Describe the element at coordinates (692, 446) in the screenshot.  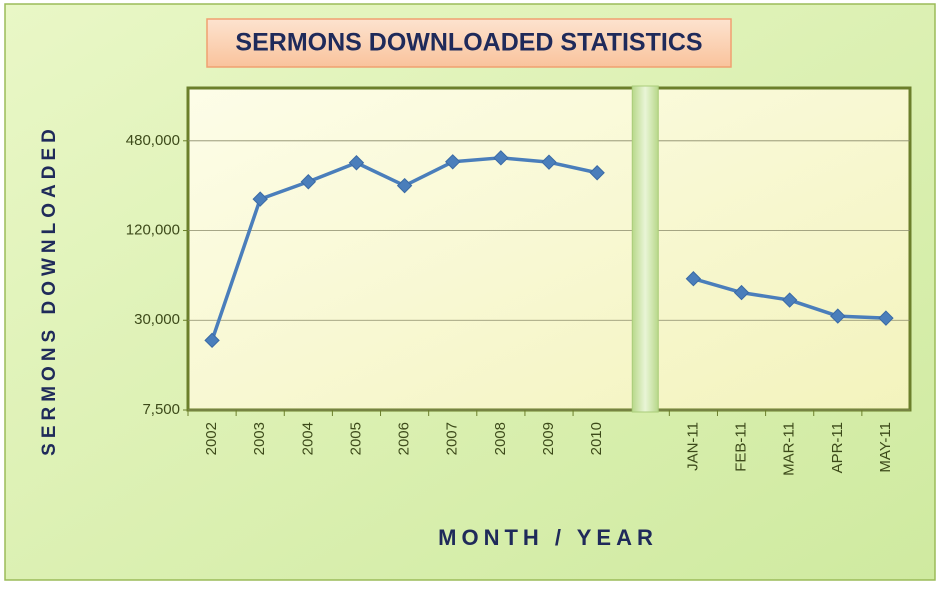
I see `x-tick-label: JAN-11` at that location.